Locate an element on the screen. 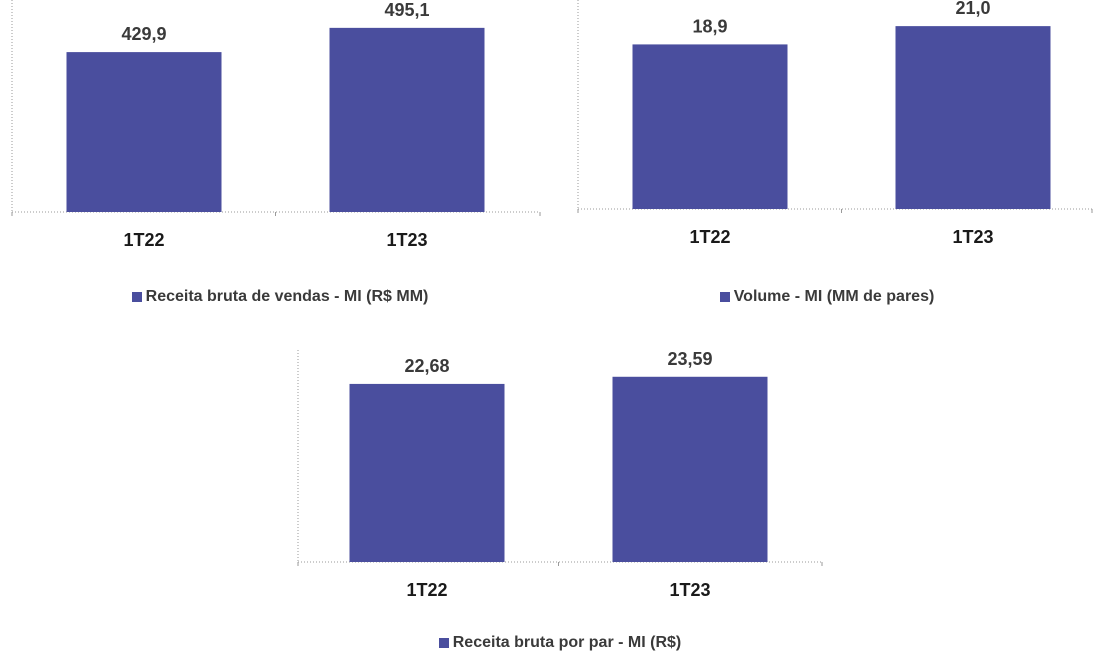 The width and height of the screenshot is (1094, 658). bar-value-label: 495,1 is located at coordinates (406, 10).